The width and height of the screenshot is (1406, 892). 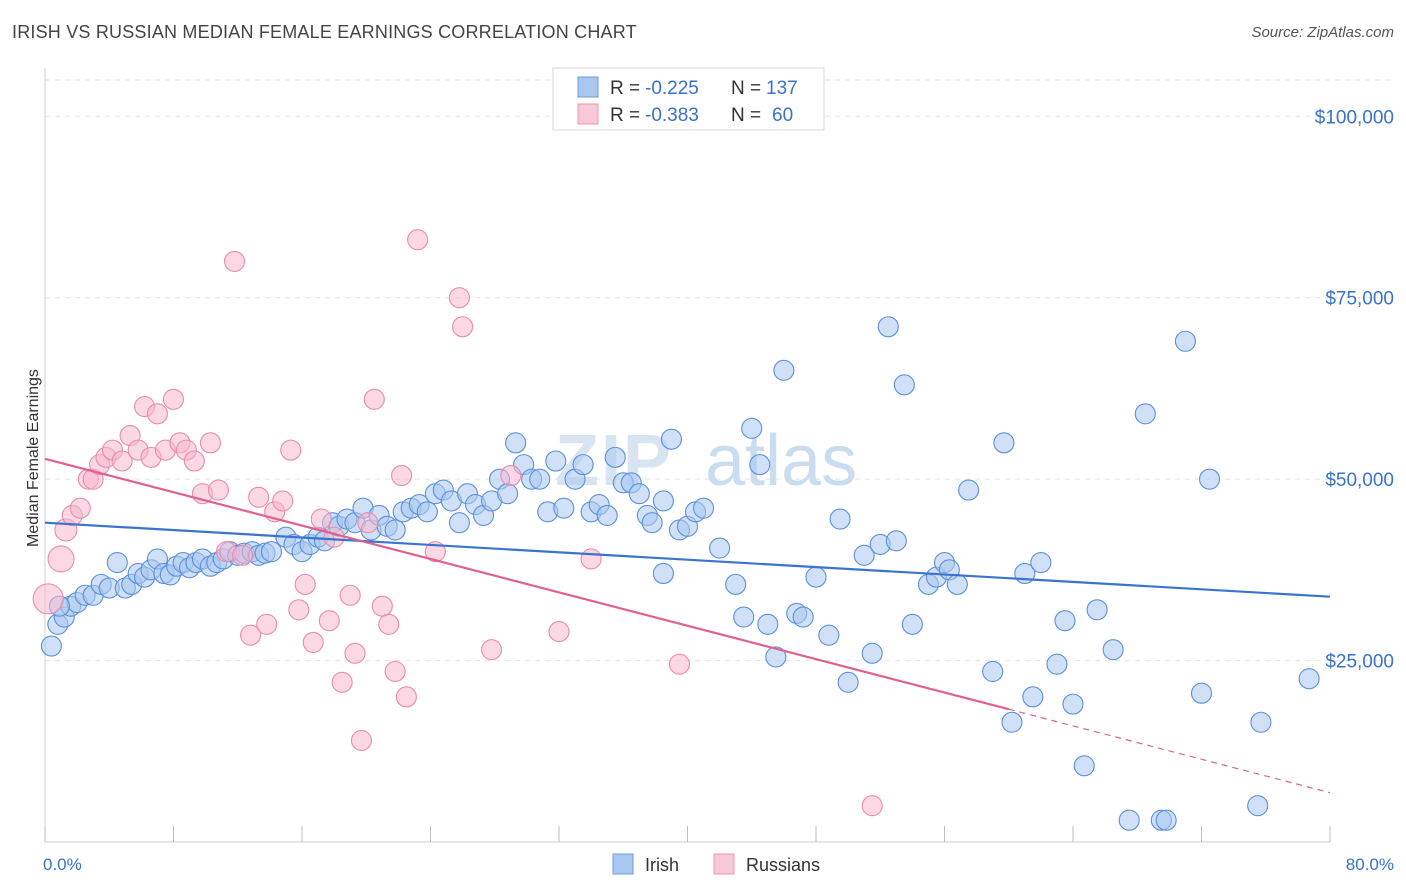 I want to click on bottom-legend-russians-label: Russians, so click(x=783, y=865).